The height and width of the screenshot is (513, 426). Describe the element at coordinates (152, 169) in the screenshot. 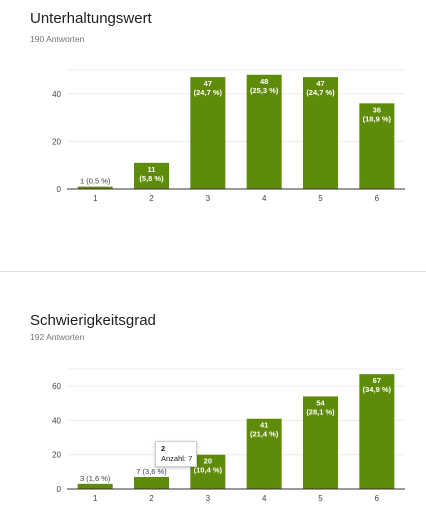

I see `data-label: 11` at that location.